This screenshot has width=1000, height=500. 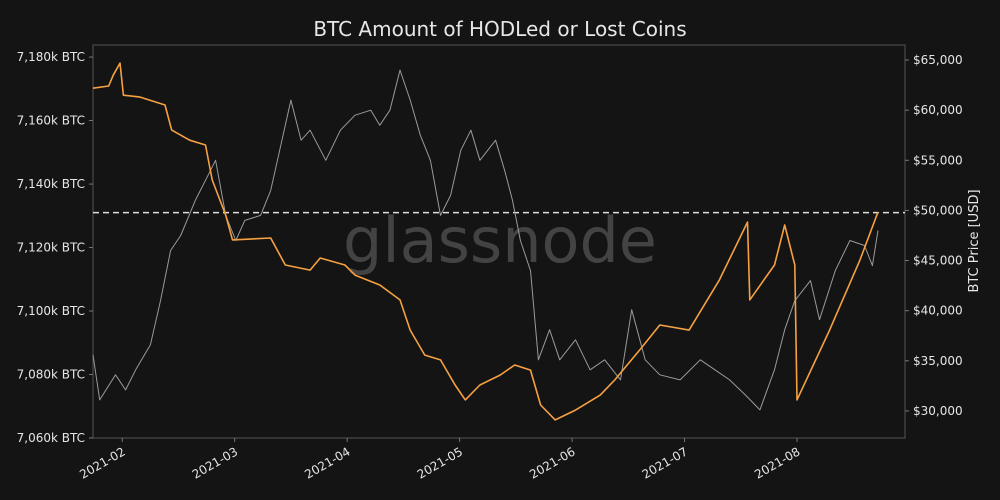 I want to click on y2-tick-label: $40,000, so click(x=938, y=311).